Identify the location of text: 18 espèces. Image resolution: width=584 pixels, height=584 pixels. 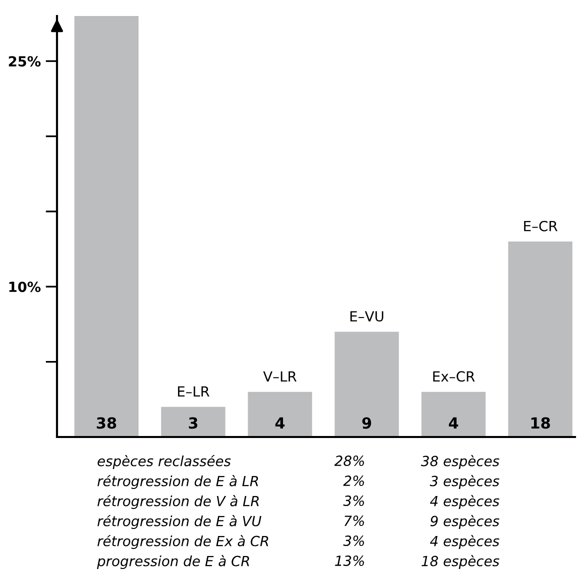
(461, 562).